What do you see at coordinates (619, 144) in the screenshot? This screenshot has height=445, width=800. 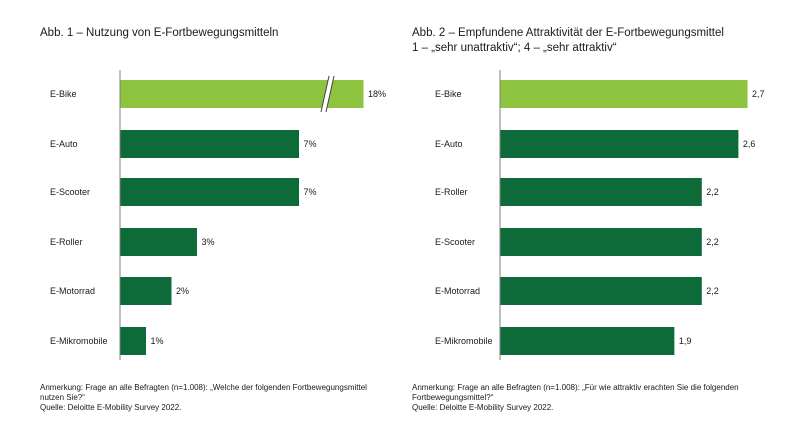 I see `chart2-bar-e-auto` at bounding box center [619, 144].